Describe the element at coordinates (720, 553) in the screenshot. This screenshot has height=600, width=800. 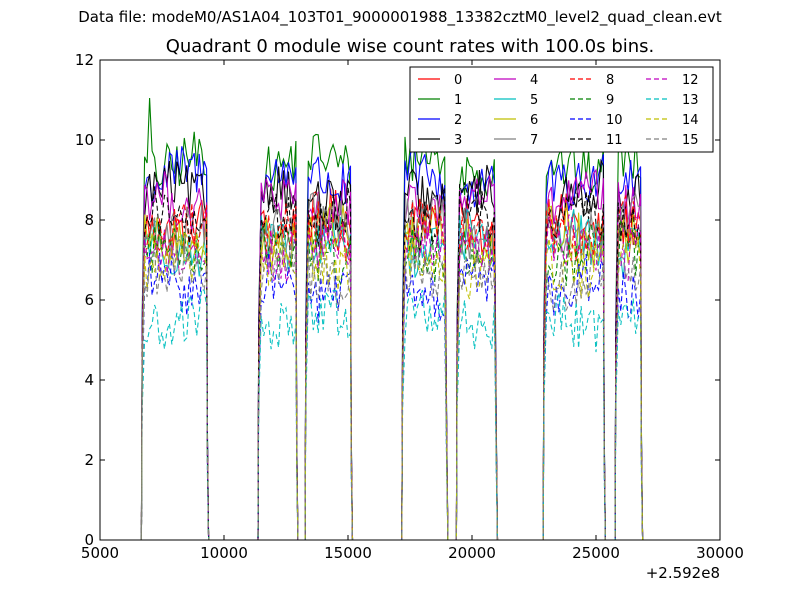
I see `x-tick-label: 30000` at that location.